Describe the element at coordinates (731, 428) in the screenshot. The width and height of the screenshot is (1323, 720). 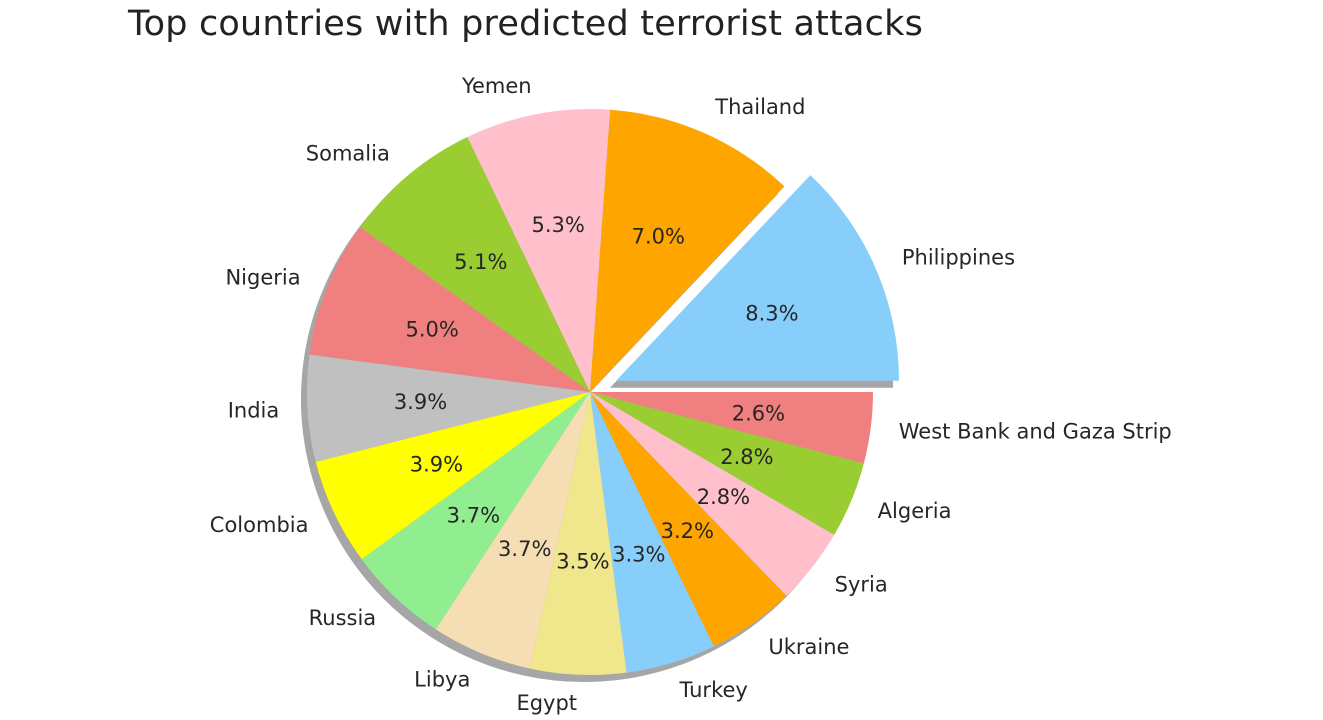
I see `pie-slice-west-bank-and-gaza-strip` at that location.